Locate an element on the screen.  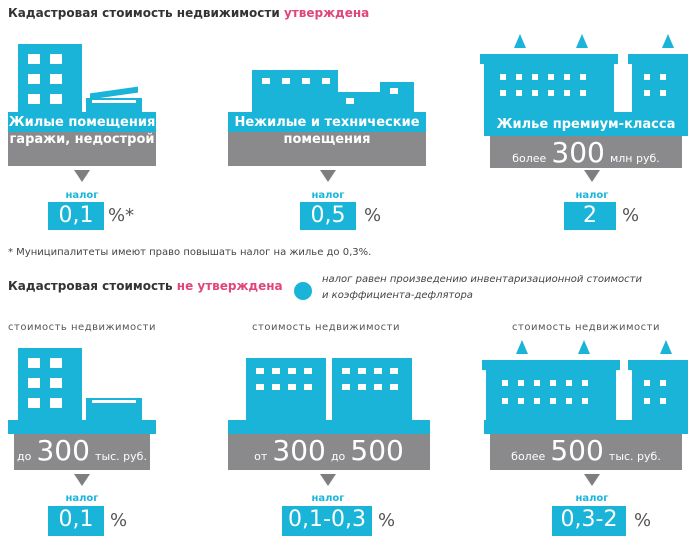
nonresidential-gray-bar is located at coordinates (327, 149).